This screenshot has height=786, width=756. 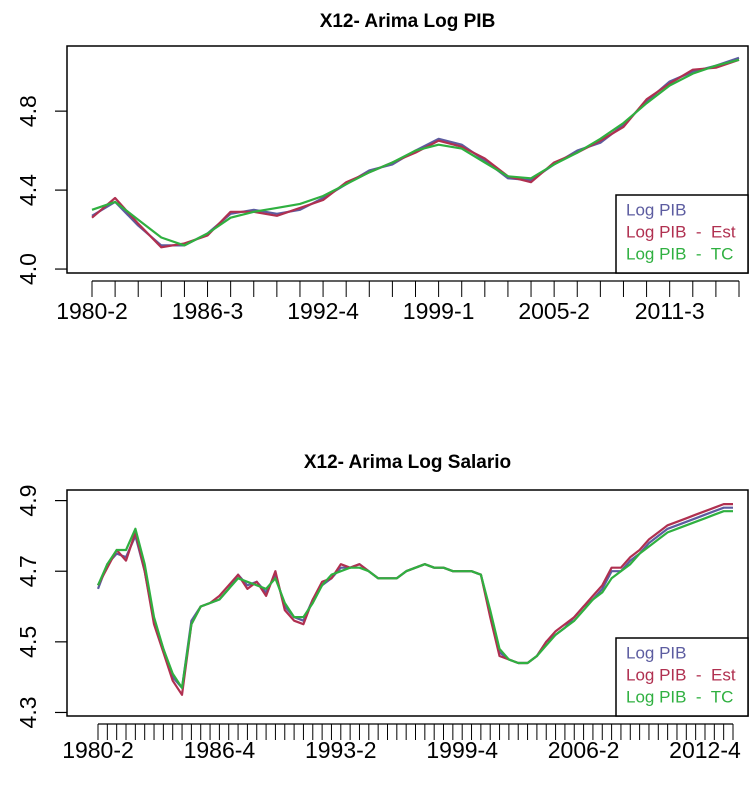 I want to click on x-tick-label: 1986-4, so click(x=220, y=750).